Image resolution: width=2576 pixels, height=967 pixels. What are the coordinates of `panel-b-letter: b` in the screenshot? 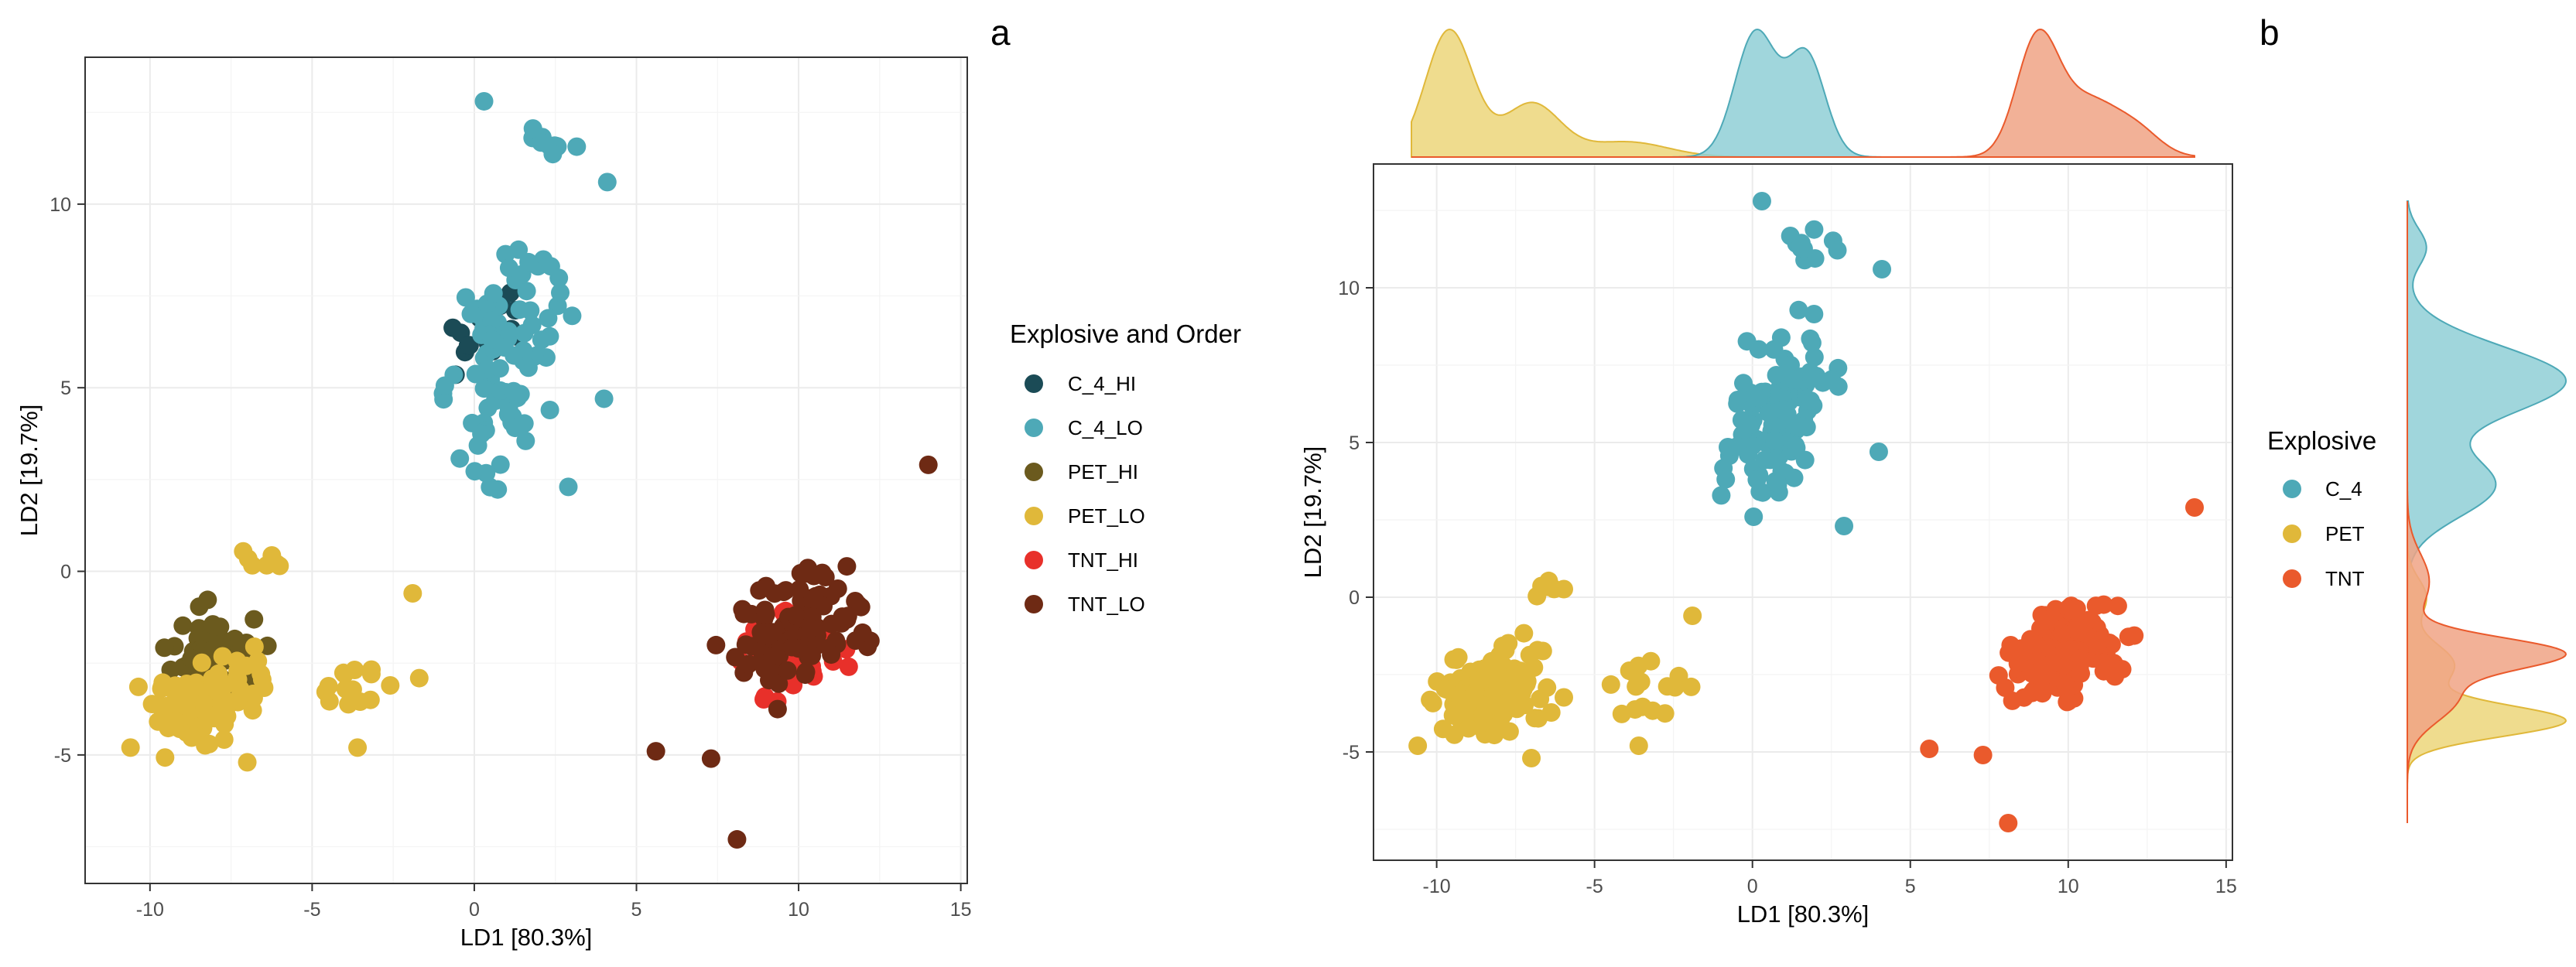 It's located at (2270, 32).